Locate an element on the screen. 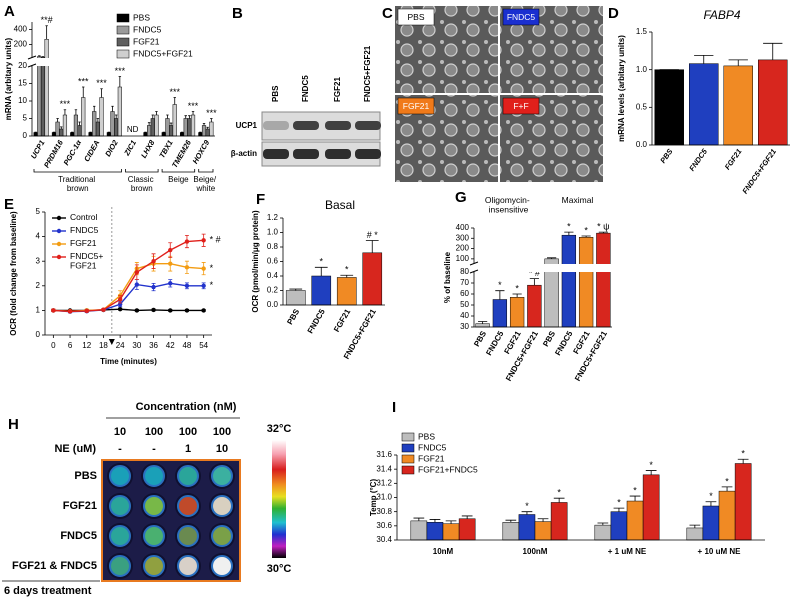 Image resolution: width=800 pixels, height=600 pixels. y-axis-label: OCR (fold change from baseline) is located at coordinates (13, 273).